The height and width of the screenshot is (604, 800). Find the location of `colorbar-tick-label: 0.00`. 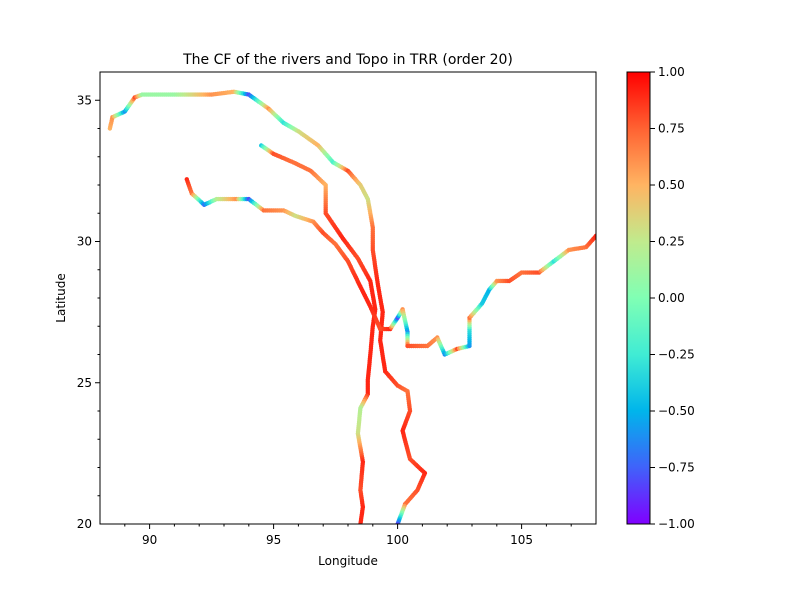

colorbar-tick-label: 0.00 is located at coordinates (671, 298).